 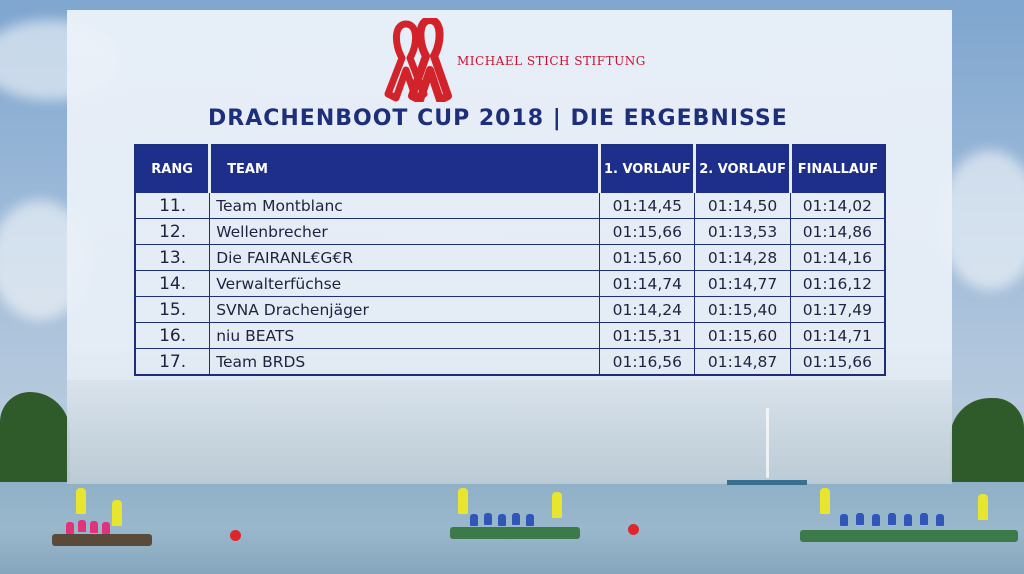 I want to click on vorlauf2-cell: 01:14,50, so click(x=742, y=206).